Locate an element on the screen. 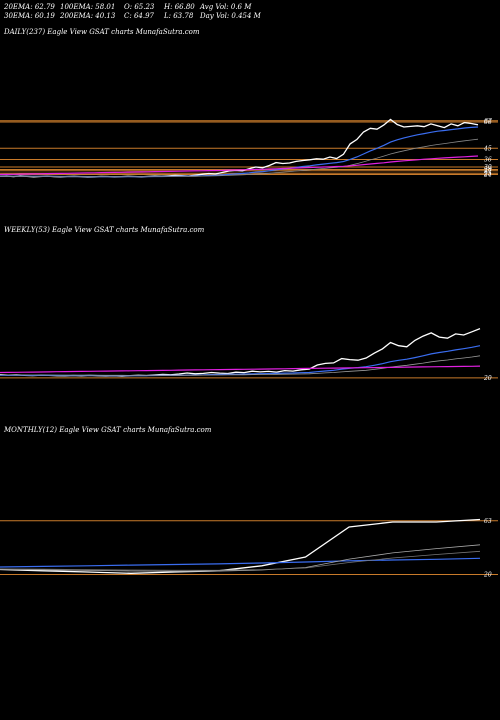  daily-tick-label-5: 28 is located at coordinates (487, 170).